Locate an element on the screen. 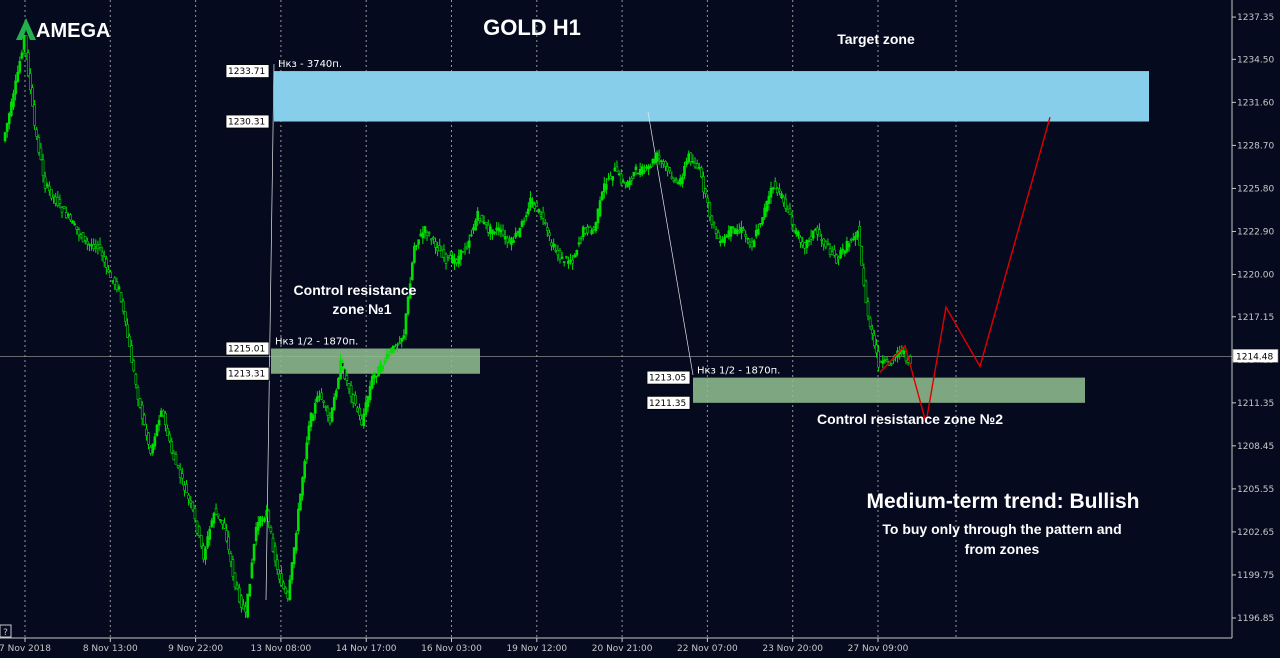  current-price-label: 1214.48 is located at coordinates (1254, 357).